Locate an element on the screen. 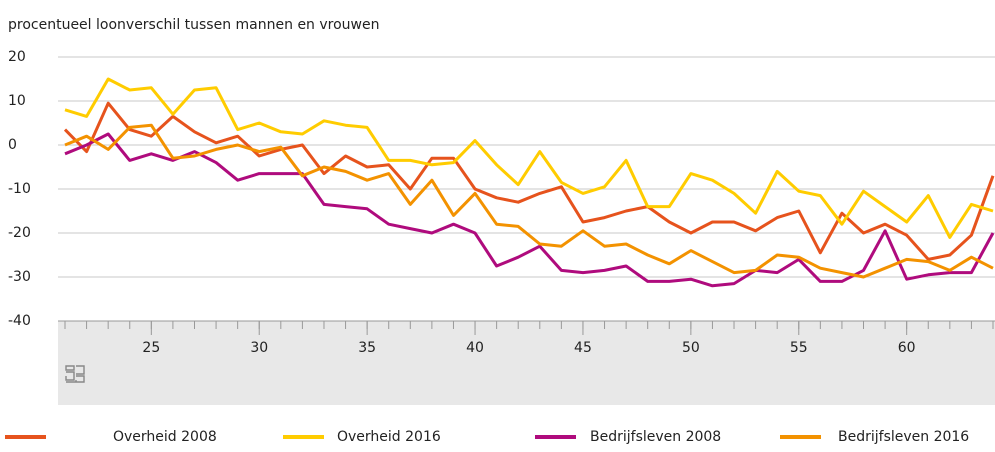 This screenshot has height=452, width=995. x-tick-label: 60 is located at coordinates (907, 348).